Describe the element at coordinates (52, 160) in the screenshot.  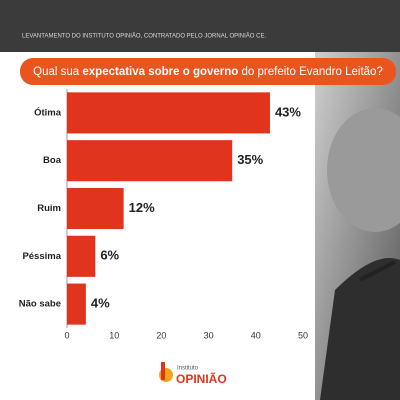
I see `y-tick-label: Boa` at that location.